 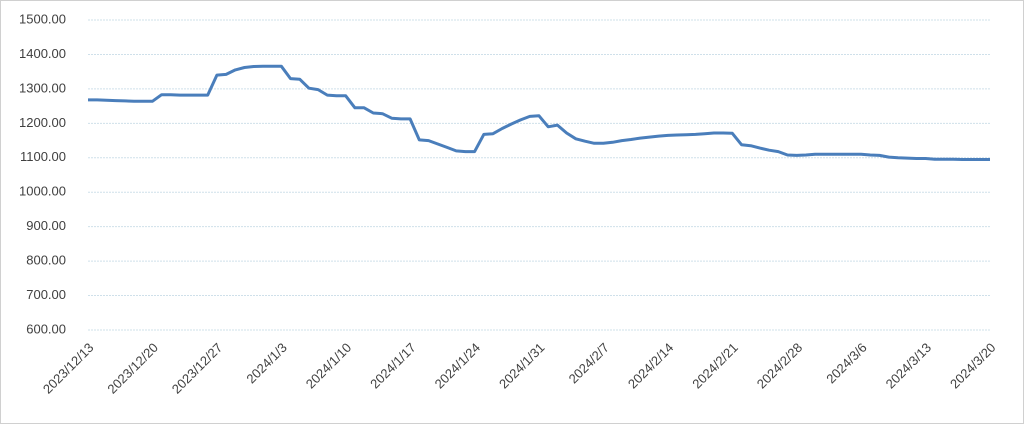 What do you see at coordinates (46, 328) in the screenshot?
I see `y-tick-label: 600.00` at bounding box center [46, 328].